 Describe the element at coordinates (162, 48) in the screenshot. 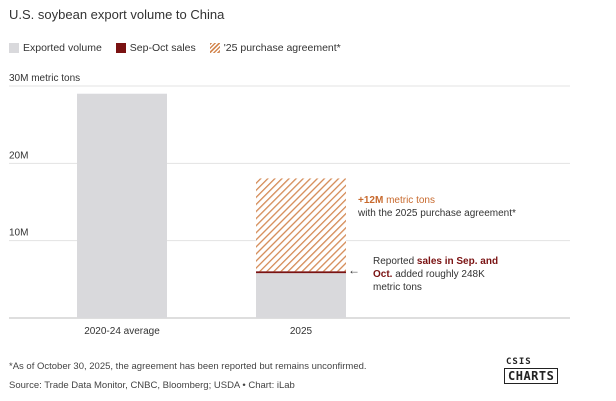

I see `legend-label-sep-oct: Sep-Oct sales` at that location.